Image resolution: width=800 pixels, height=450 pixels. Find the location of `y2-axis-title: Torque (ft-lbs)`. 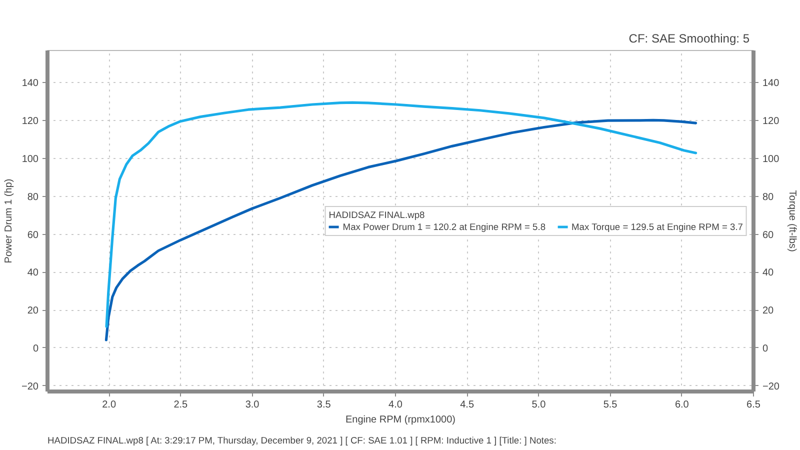

y2-axis-title: Torque (ft-lbs) is located at coordinates (792, 221).